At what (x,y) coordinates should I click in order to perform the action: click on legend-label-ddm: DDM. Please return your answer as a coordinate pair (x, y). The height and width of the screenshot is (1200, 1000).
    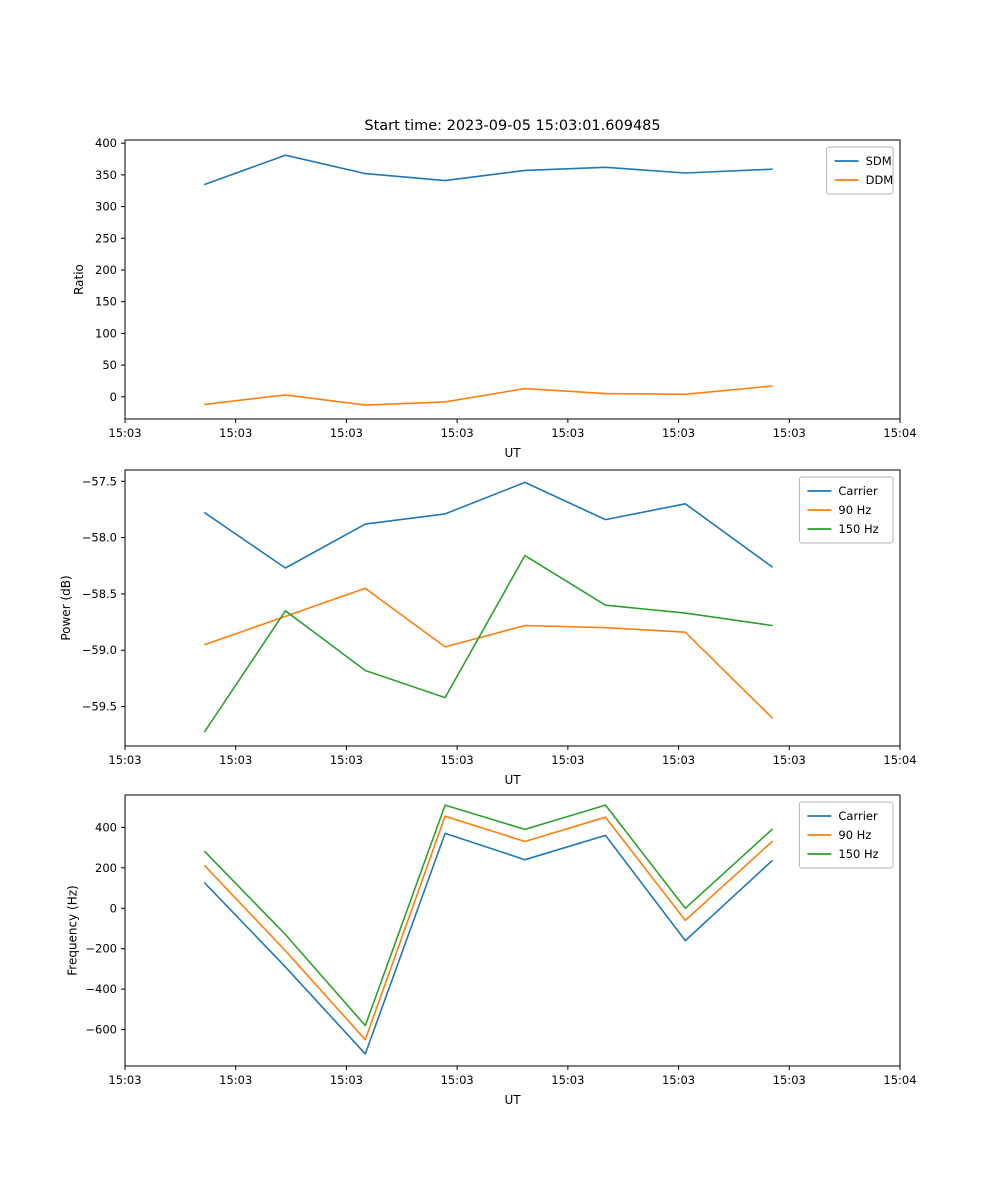
    Looking at the image, I should click on (880, 180).